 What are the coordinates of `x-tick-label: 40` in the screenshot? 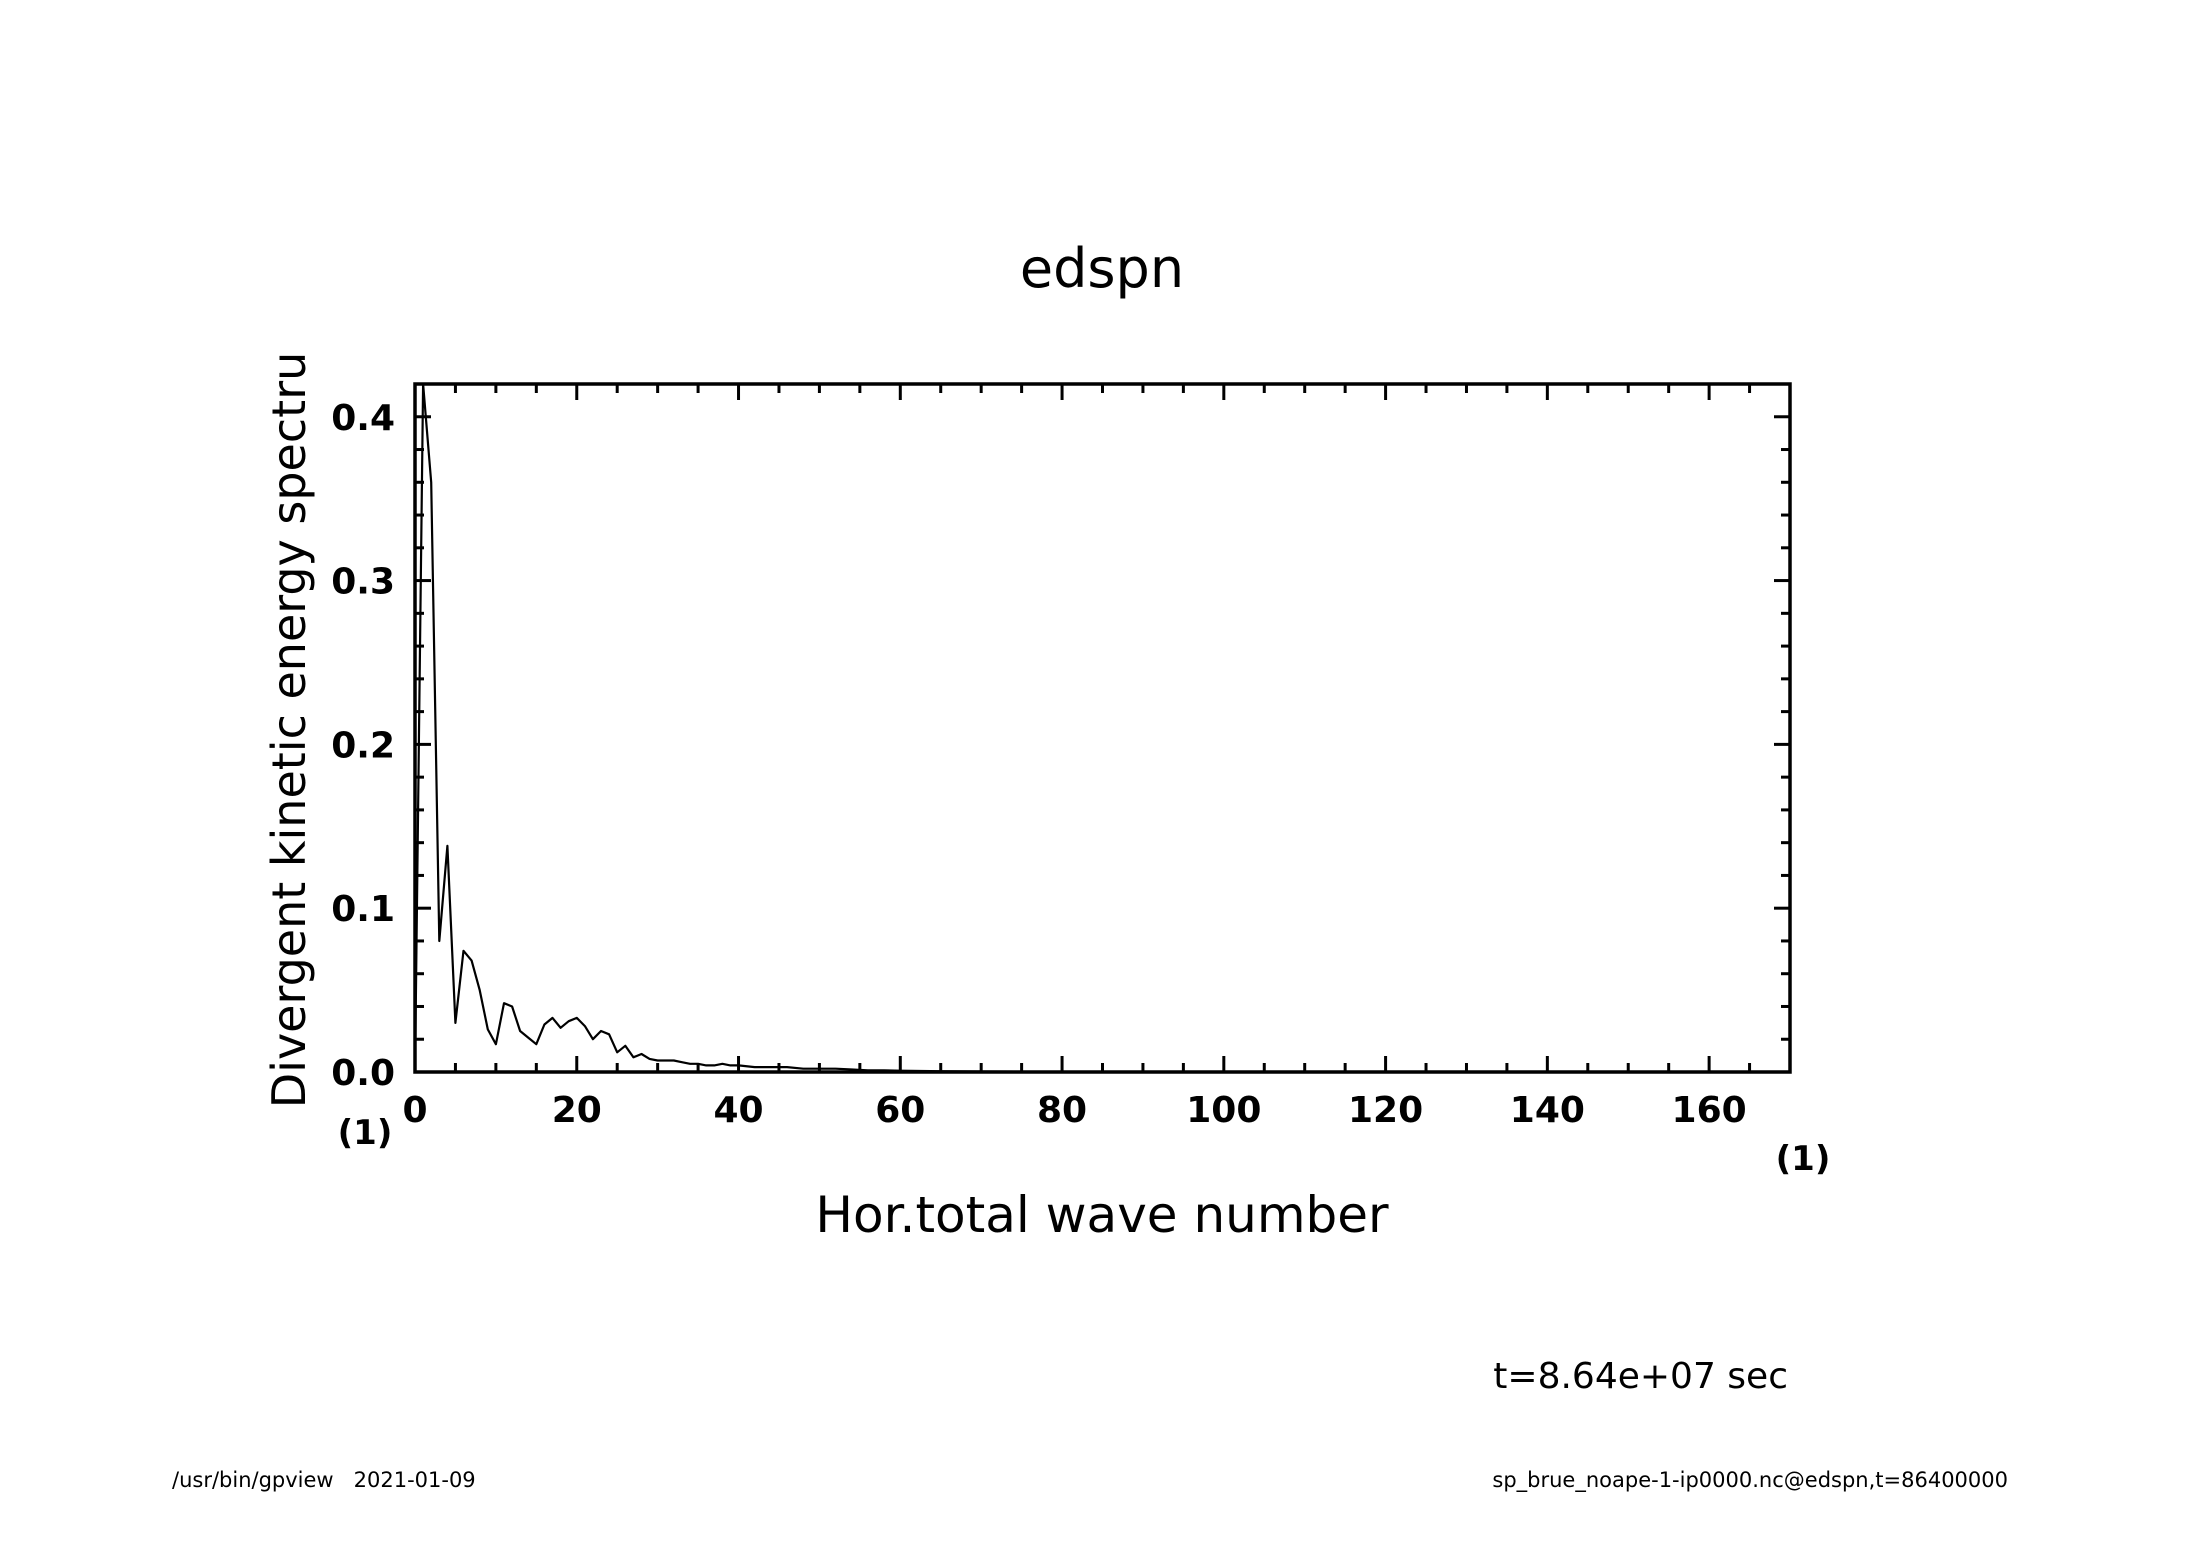 It's located at (738, 1110).